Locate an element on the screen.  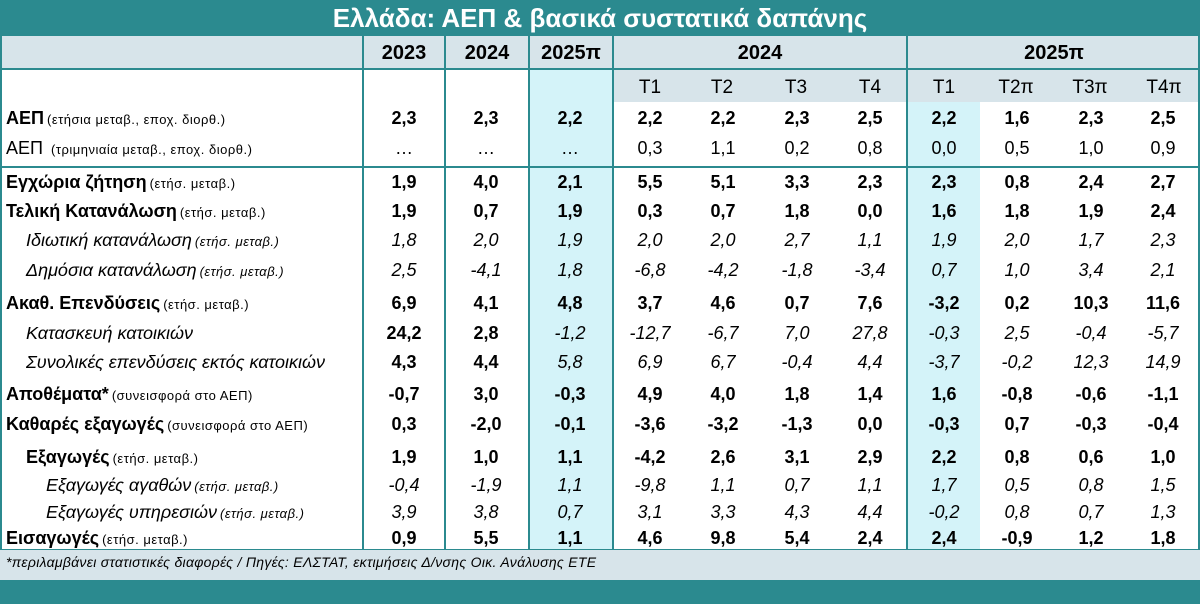
row-label-text: Εγχώρια ζήτηση is located at coordinates (76, 182).